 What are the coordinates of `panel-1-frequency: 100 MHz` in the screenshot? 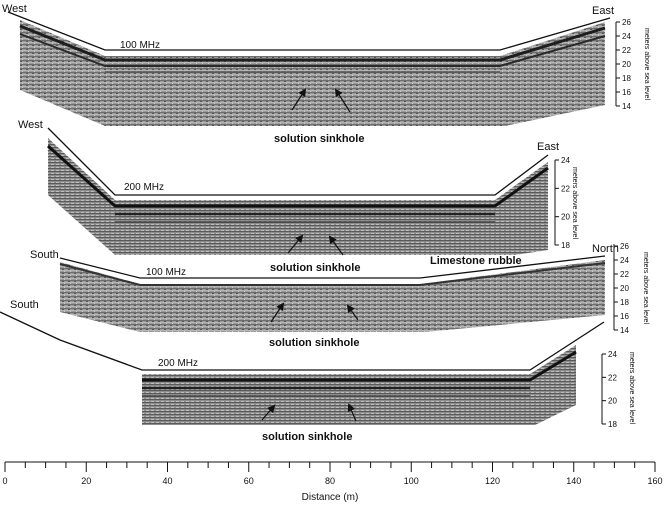 It's located at (140, 45).